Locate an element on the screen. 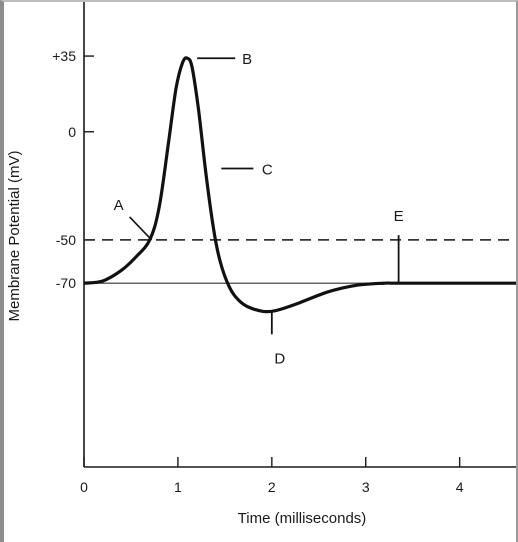 This screenshot has height=542, width=518. annotation-label-b: B is located at coordinates (247, 59).